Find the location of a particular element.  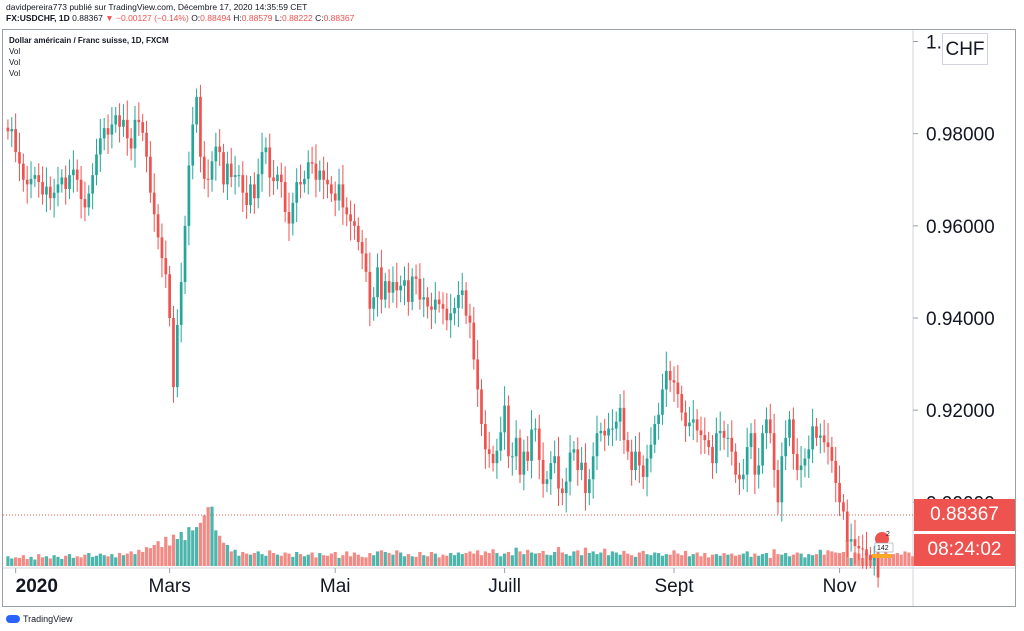

y-tick-label: 0.94000 is located at coordinates (960, 319).